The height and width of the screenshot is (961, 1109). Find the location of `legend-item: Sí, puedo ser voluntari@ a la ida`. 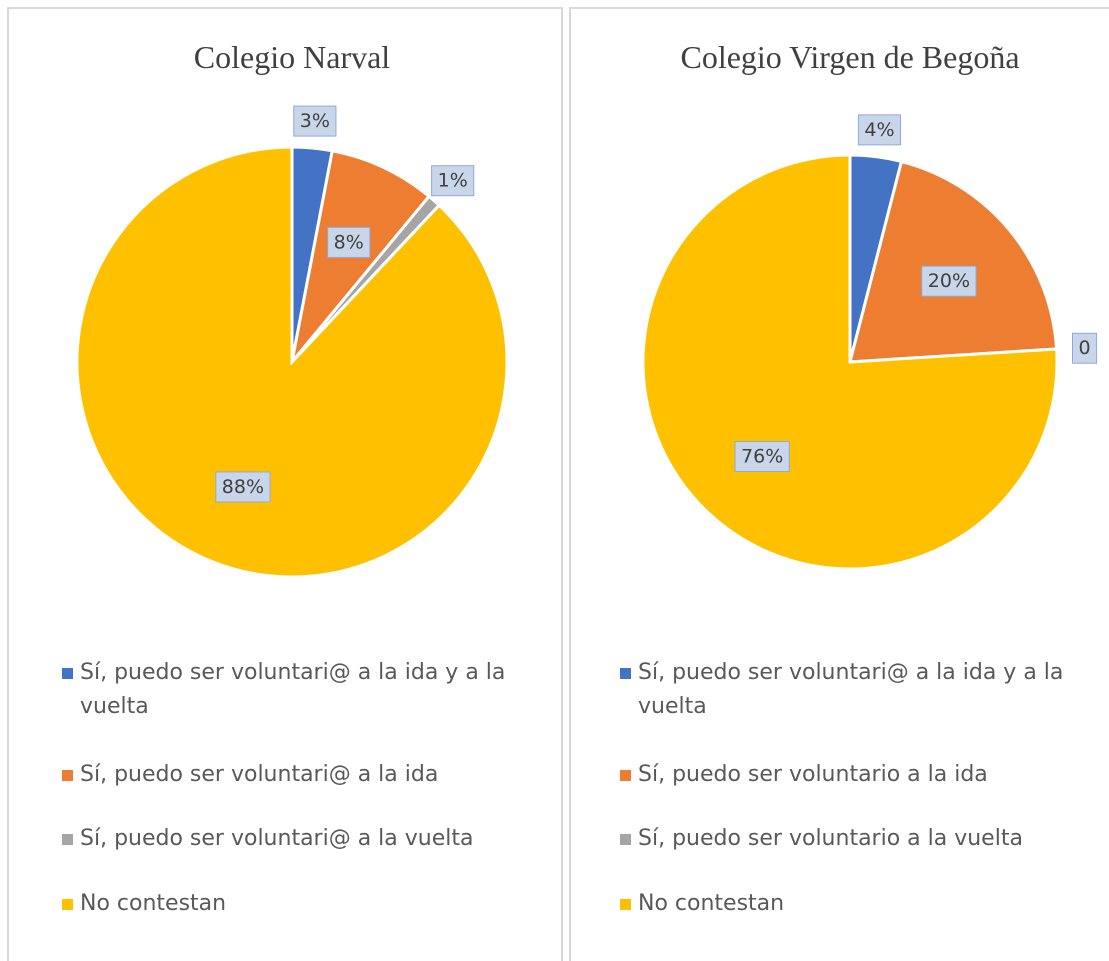

legend-item: Sí, puedo ser voluntari@ a la ida is located at coordinates (306, 775).